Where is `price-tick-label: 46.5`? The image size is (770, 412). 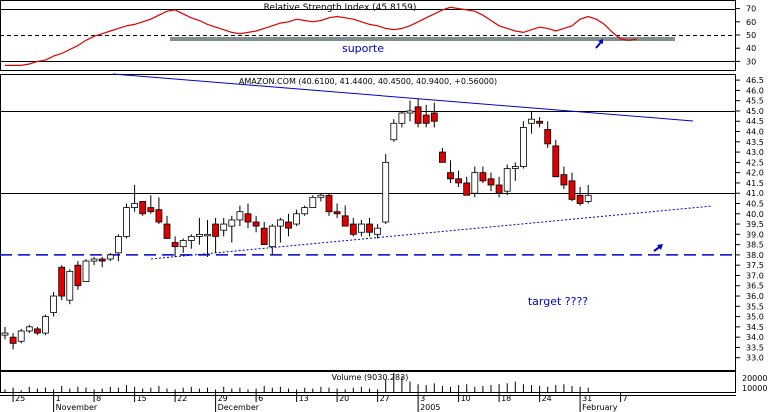 price-tick-label: 46.5 is located at coordinates (755, 80).